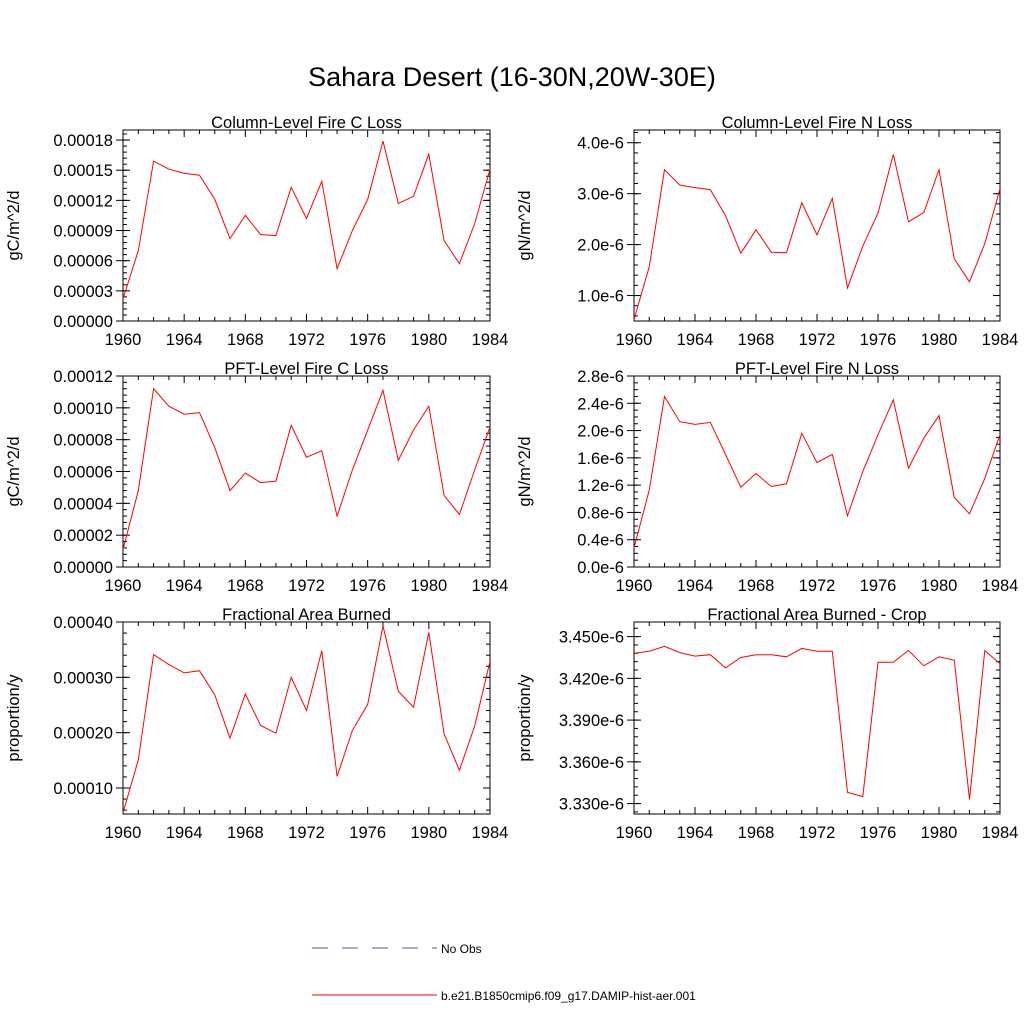 Image resolution: width=1024 pixels, height=1024 pixels. I want to click on y-tick-label: 2.4e-6, so click(600, 404).